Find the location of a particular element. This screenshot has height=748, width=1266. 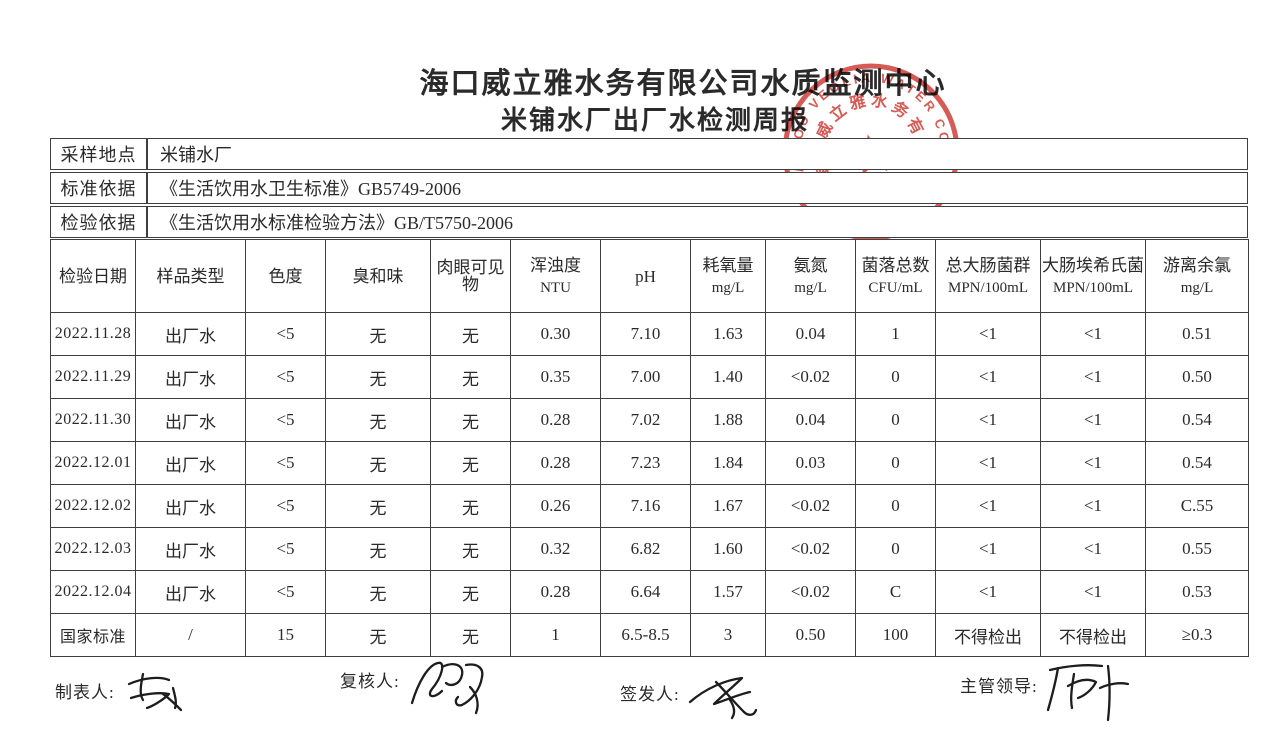

table-cell: 1 is located at coordinates (555, 635).